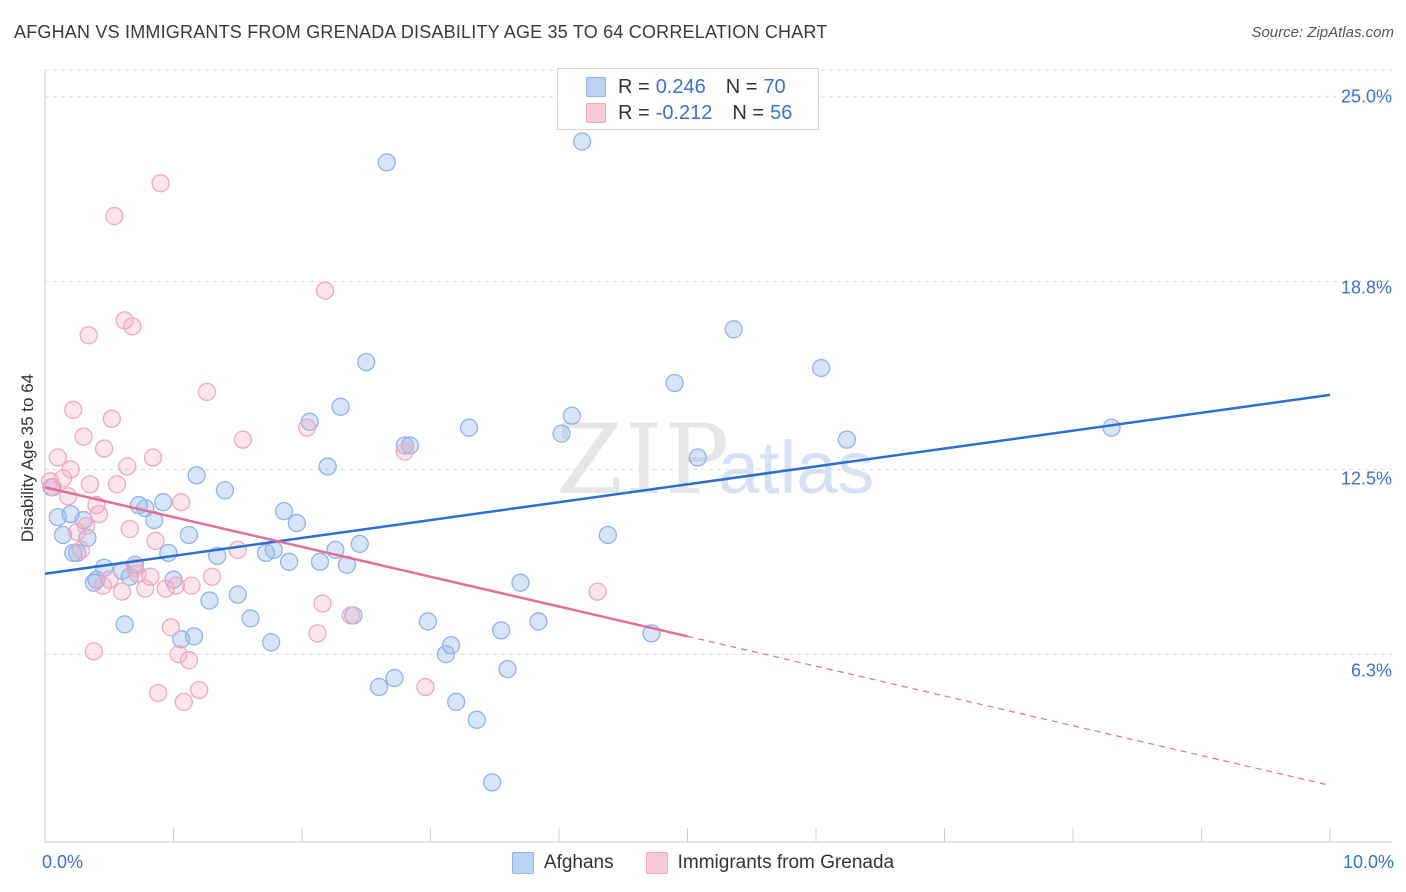 The image size is (1406, 892). What do you see at coordinates (522, 863) in the screenshot?
I see `afghans-swatch` at bounding box center [522, 863].